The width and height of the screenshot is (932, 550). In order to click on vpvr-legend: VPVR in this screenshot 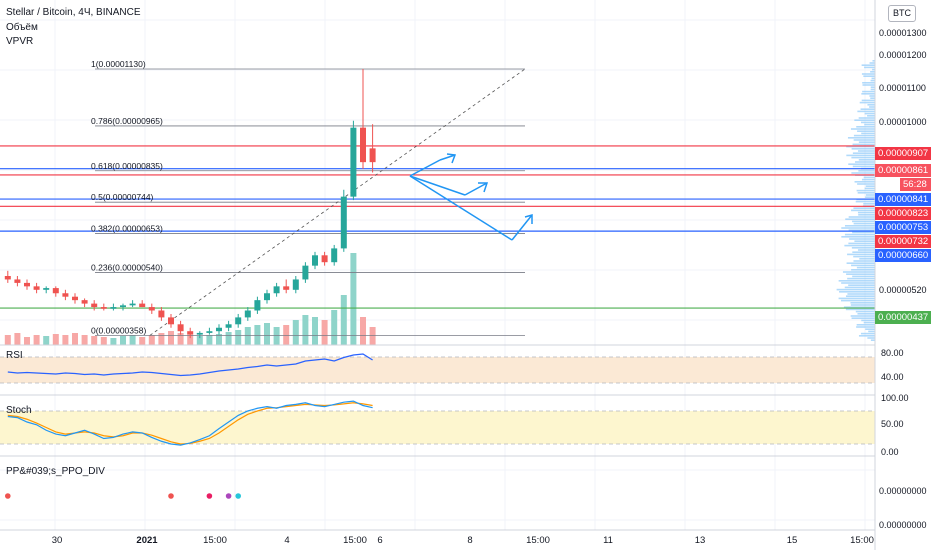, I will do `click(20, 41)`.